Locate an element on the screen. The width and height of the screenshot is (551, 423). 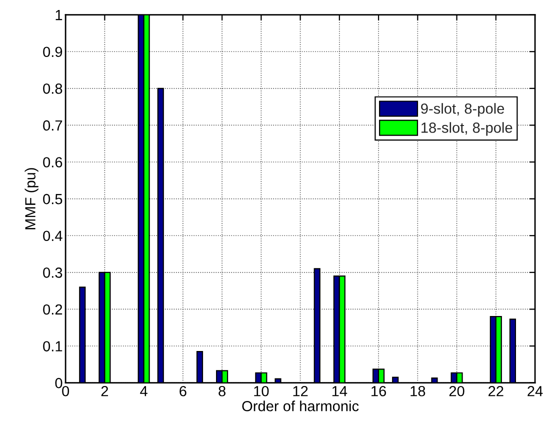
x-tick-label: 16 is located at coordinates (379, 391).